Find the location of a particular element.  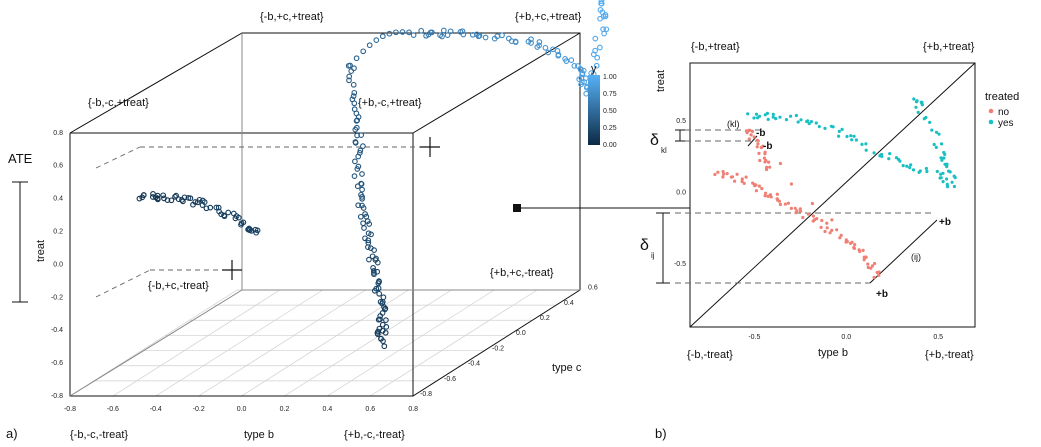

corner-label-bottom-right: {+b,-treat} is located at coordinates (949, 355).